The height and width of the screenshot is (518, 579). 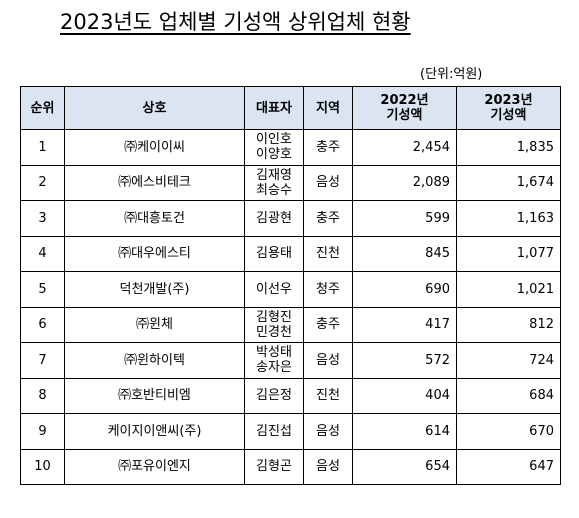 I want to click on table-cell: 9, so click(x=42, y=431).